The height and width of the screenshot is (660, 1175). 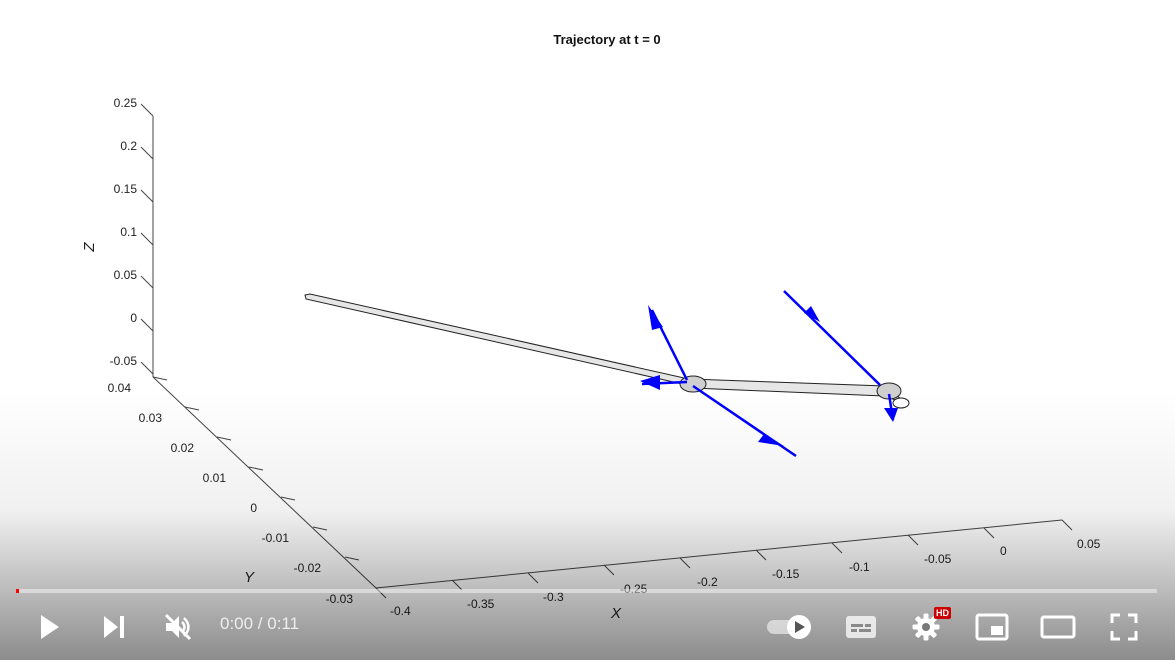 I want to click on z-tick-label: -0.05, so click(x=124, y=361).